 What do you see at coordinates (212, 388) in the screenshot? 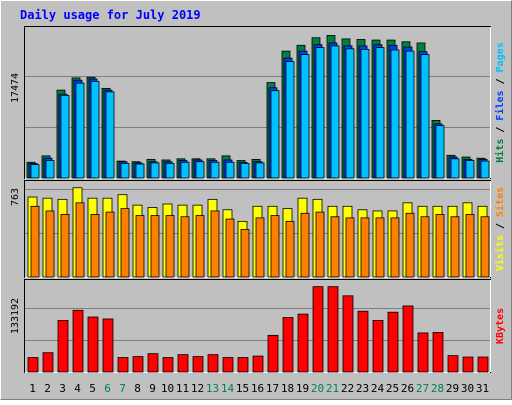
I see `x-tick-label-day-13: 13` at bounding box center [212, 388].